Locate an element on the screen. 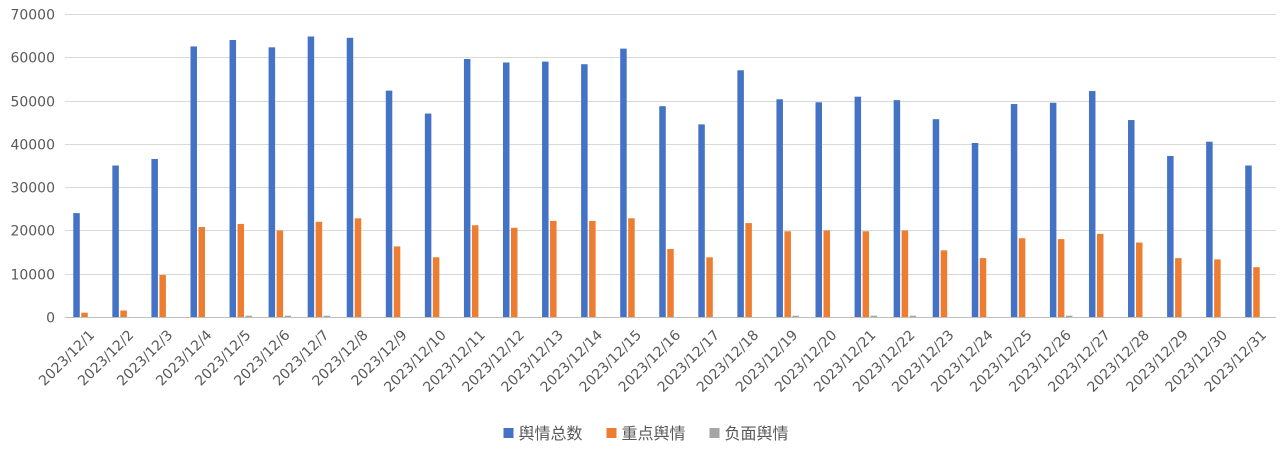 The width and height of the screenshot is (1284, 455). legend-label: 重点舆情 is located at coordinates (654, 433).